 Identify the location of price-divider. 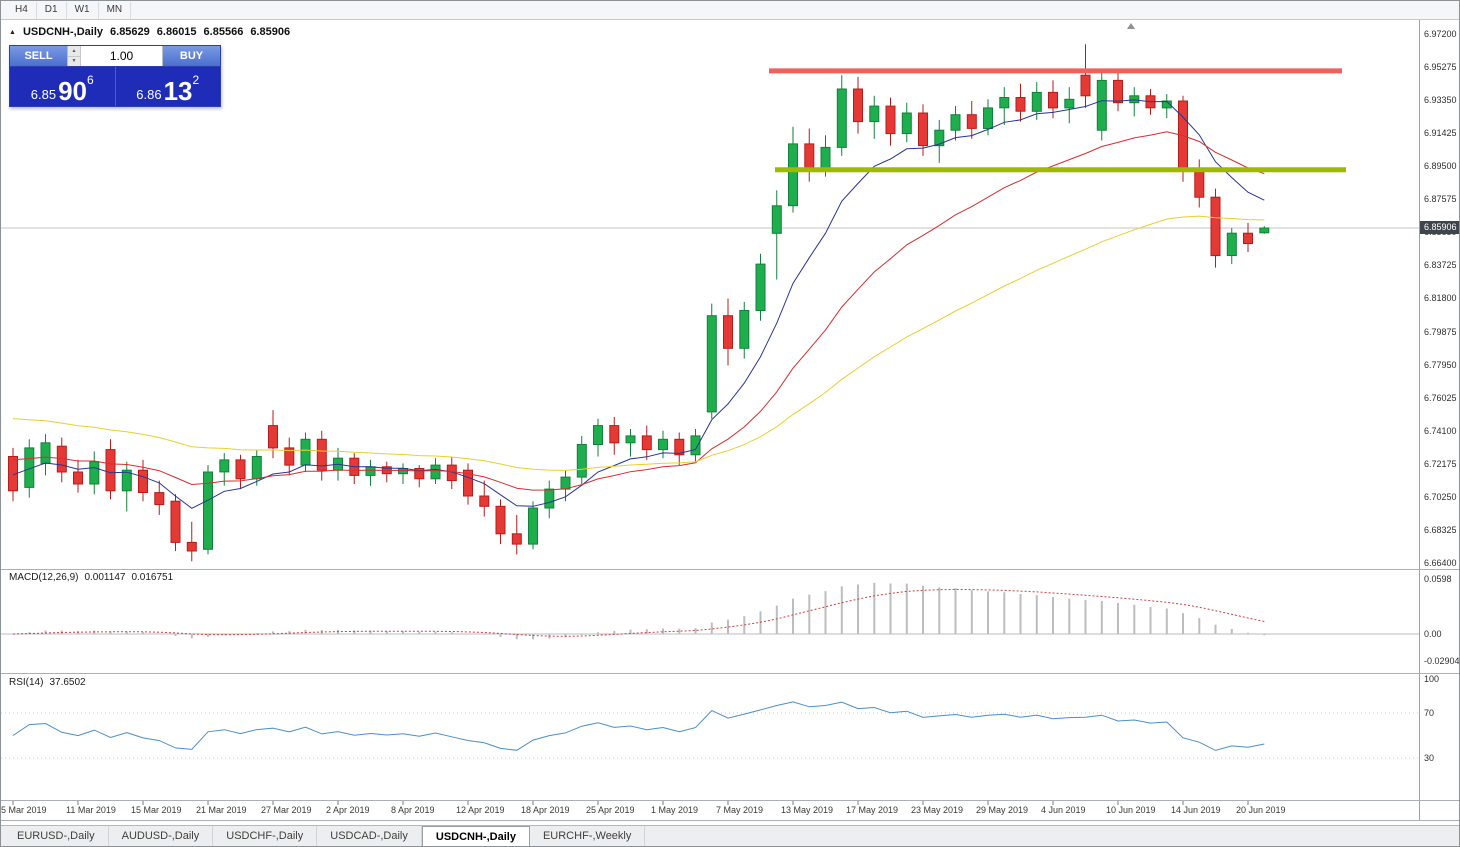
(115, 86).